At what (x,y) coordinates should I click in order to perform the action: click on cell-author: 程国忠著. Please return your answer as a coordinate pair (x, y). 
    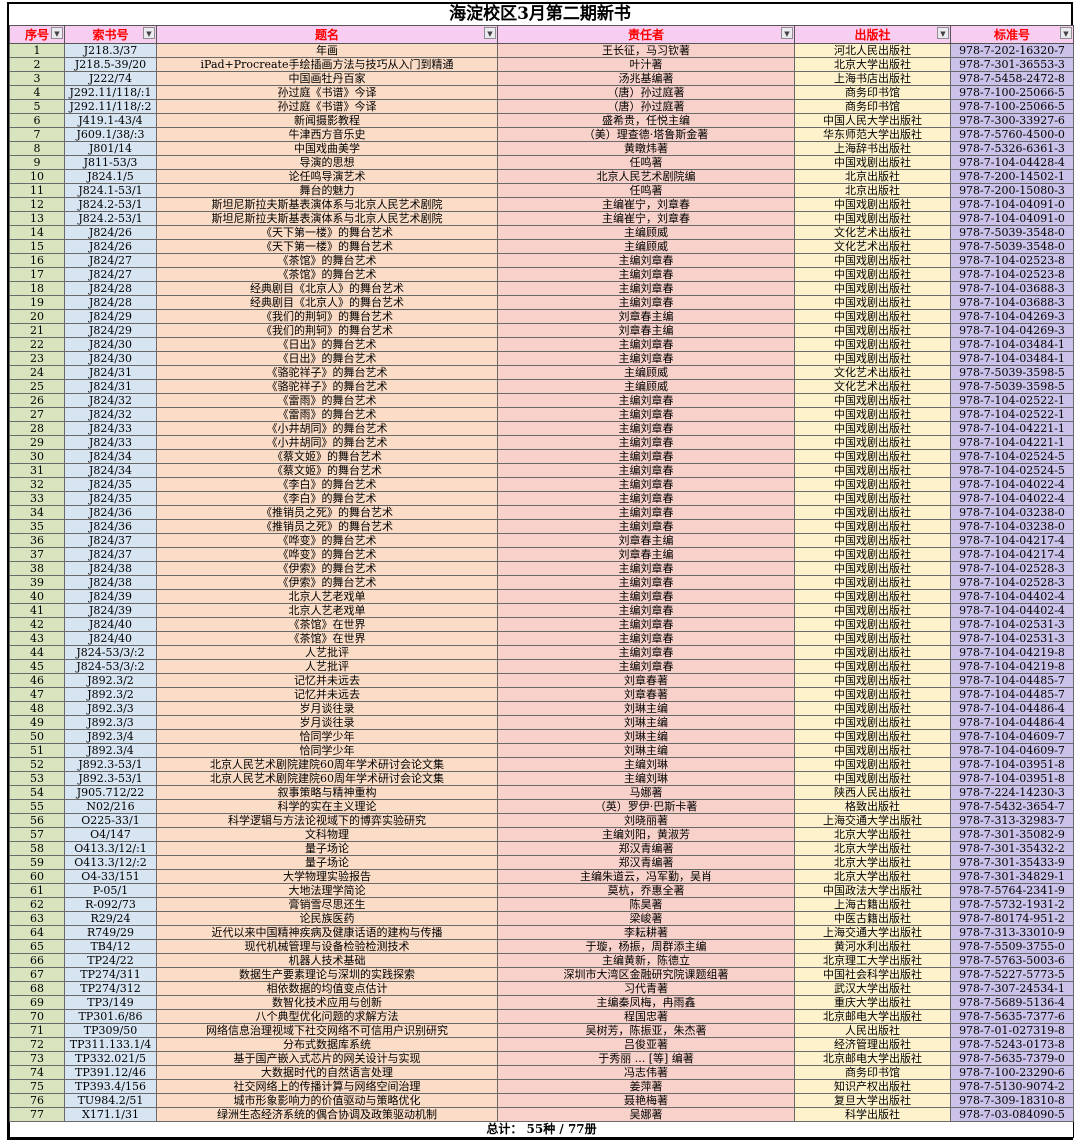
    Looking at the image, I should click on (646, 1016).